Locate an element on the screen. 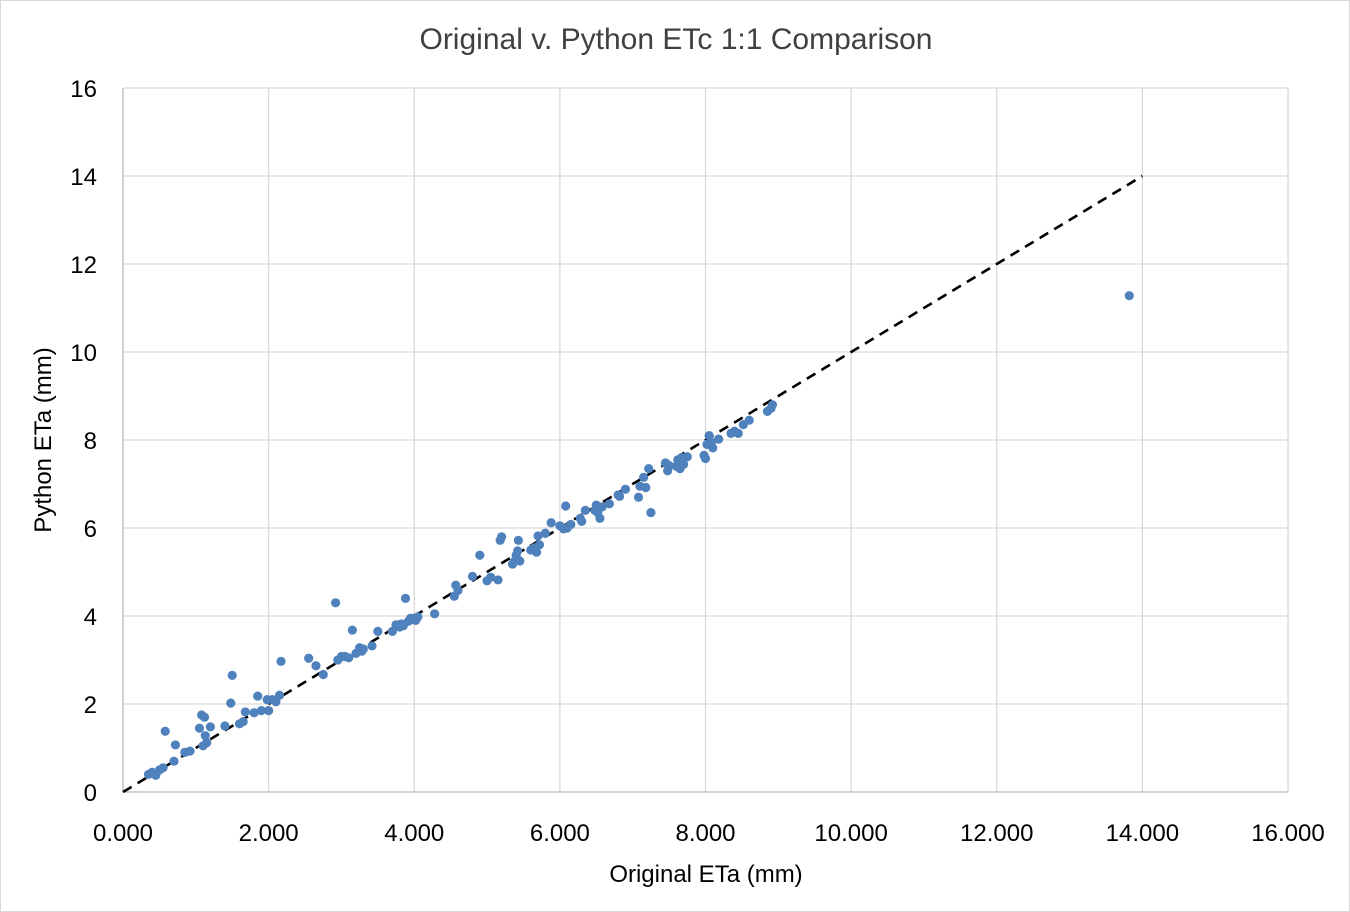 This screenshot has width=1350, height=912. y-tick-label: 6 is located at coordinates (90, 529).